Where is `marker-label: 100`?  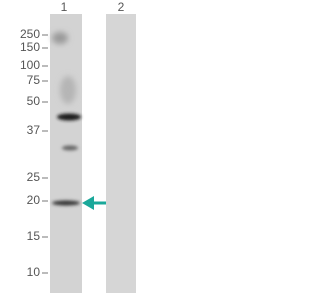
marker-label: 100 is located at coordinates (30, 65).